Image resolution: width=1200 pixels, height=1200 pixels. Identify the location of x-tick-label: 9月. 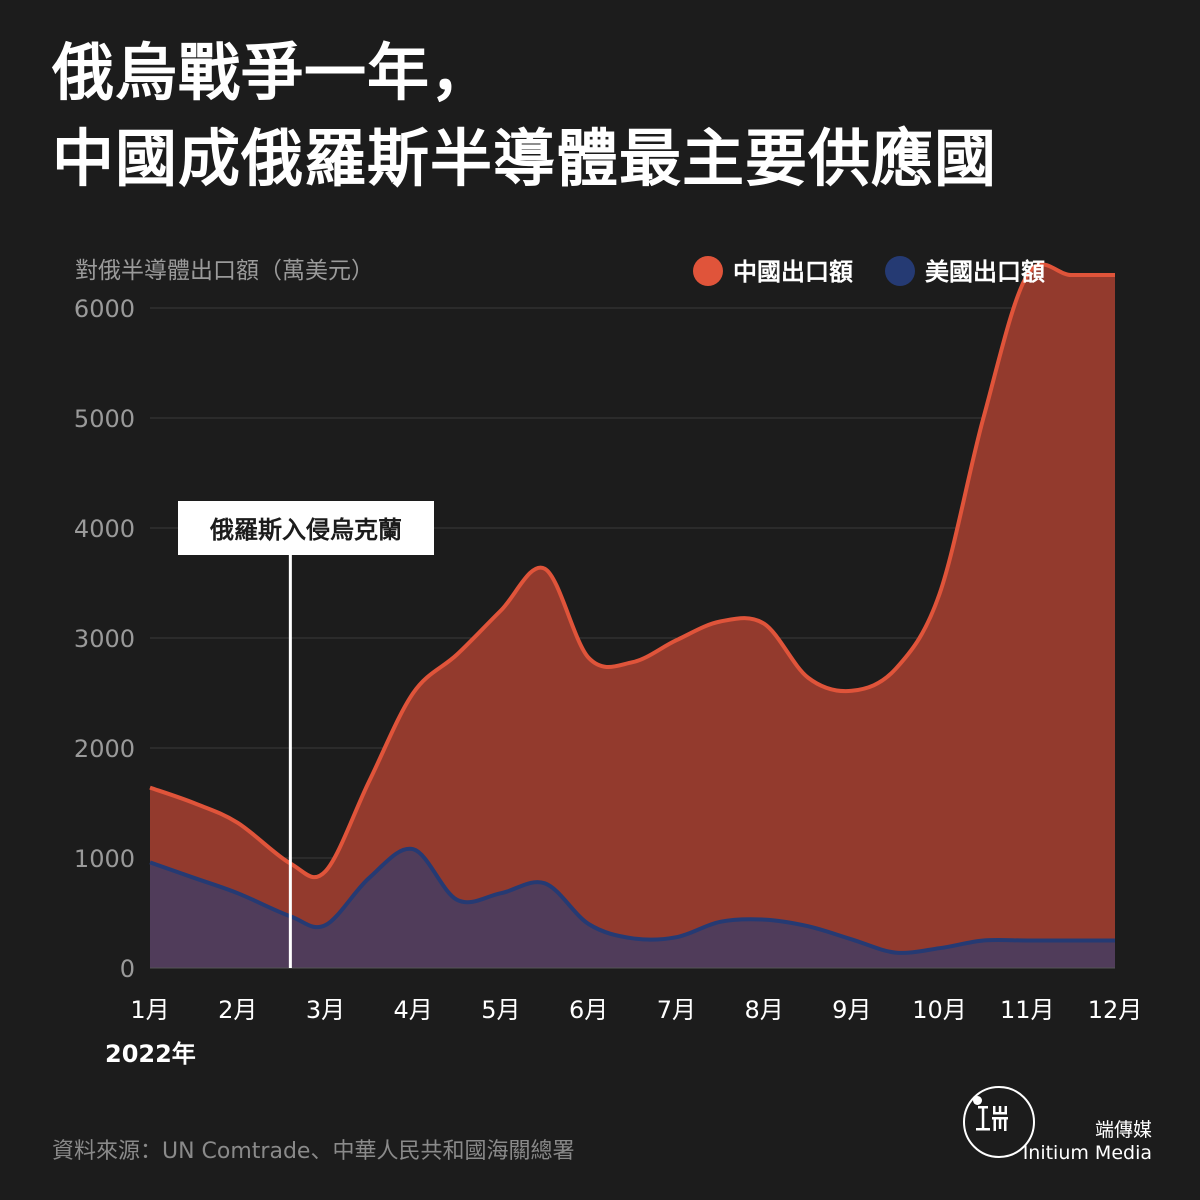
(851, 1010).